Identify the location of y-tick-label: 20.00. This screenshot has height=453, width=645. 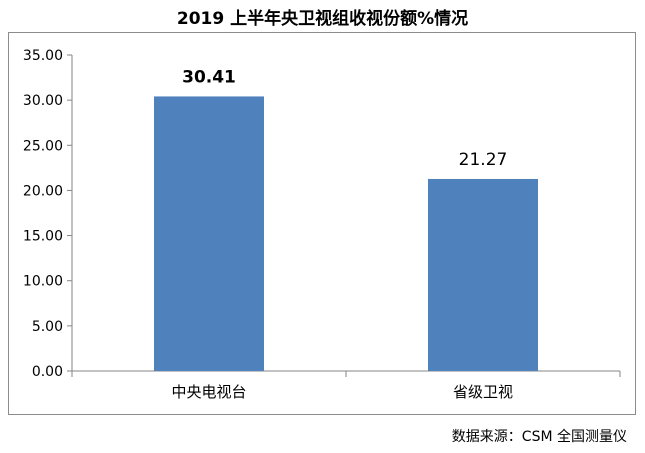
(43, 191).